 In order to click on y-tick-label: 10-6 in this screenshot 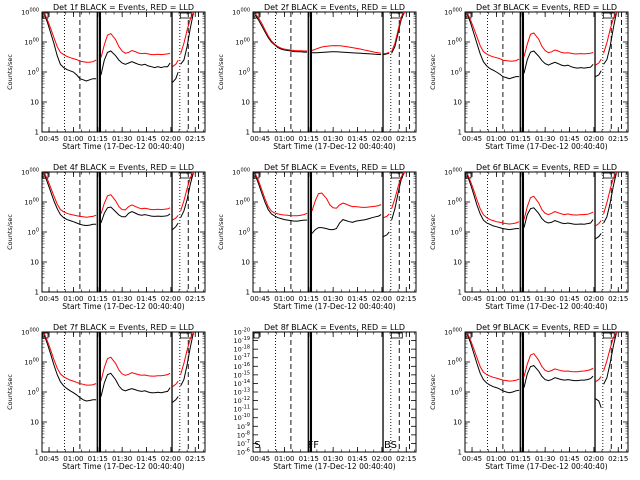, I will do `click(243, 452)`.